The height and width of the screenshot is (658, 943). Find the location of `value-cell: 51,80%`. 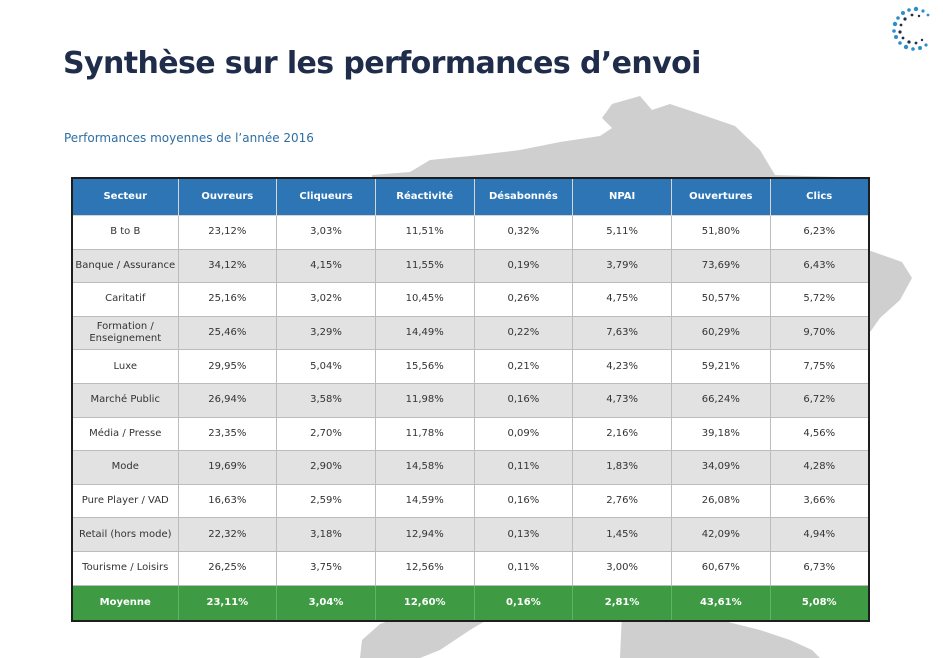

value-cell: 51,80% is located at coordinates (720, 232).